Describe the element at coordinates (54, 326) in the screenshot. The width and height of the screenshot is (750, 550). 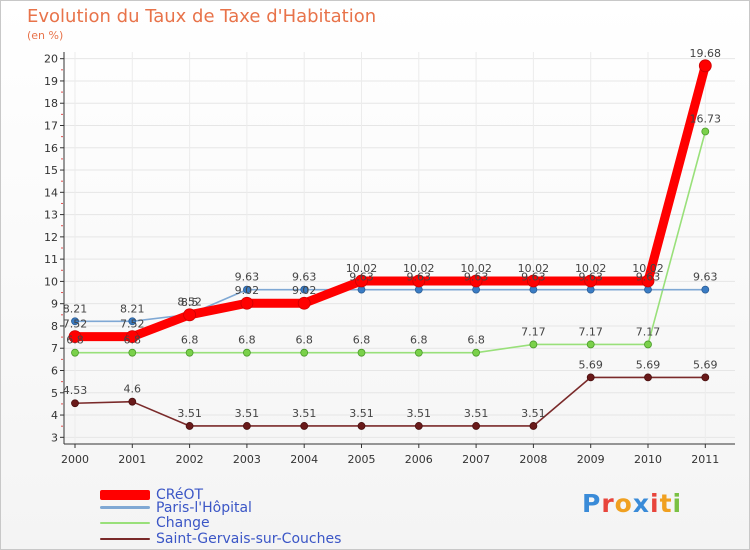
I see `y-tick-label: 8` at that location.